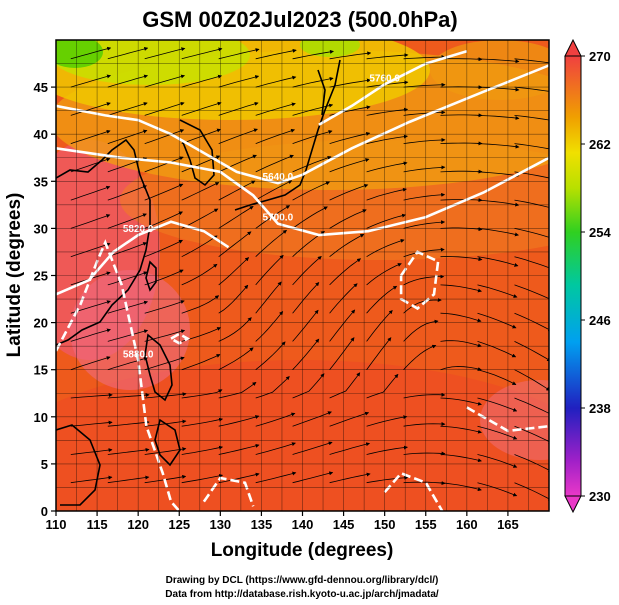 The height and width of the screenshot is (605, 619). Describe the element at coordinates (97, 524) in the screenshot. I see `x-tick-label: 115` at that location.